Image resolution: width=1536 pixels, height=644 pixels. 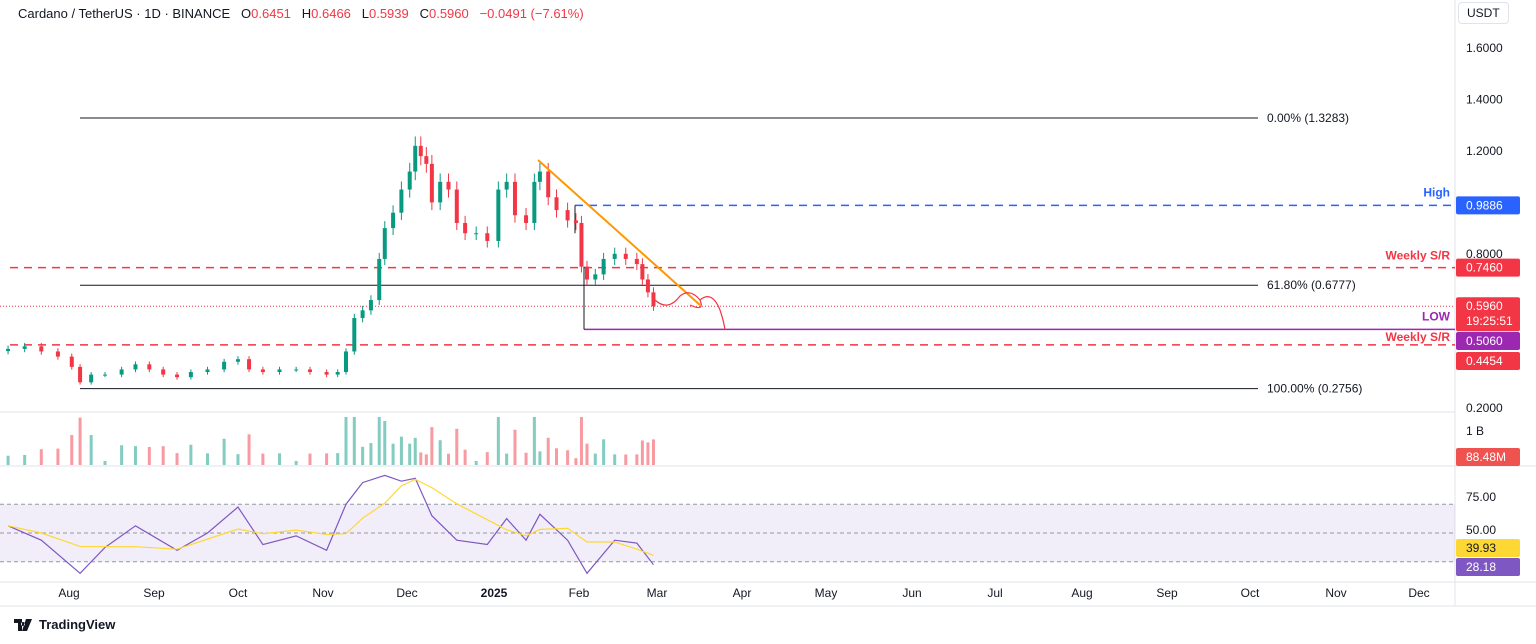 What do you see at coordinates (1484, 151) in the screenshot?
I see `price-tick-label: 1.2000` at bounding box center [1484, 151].